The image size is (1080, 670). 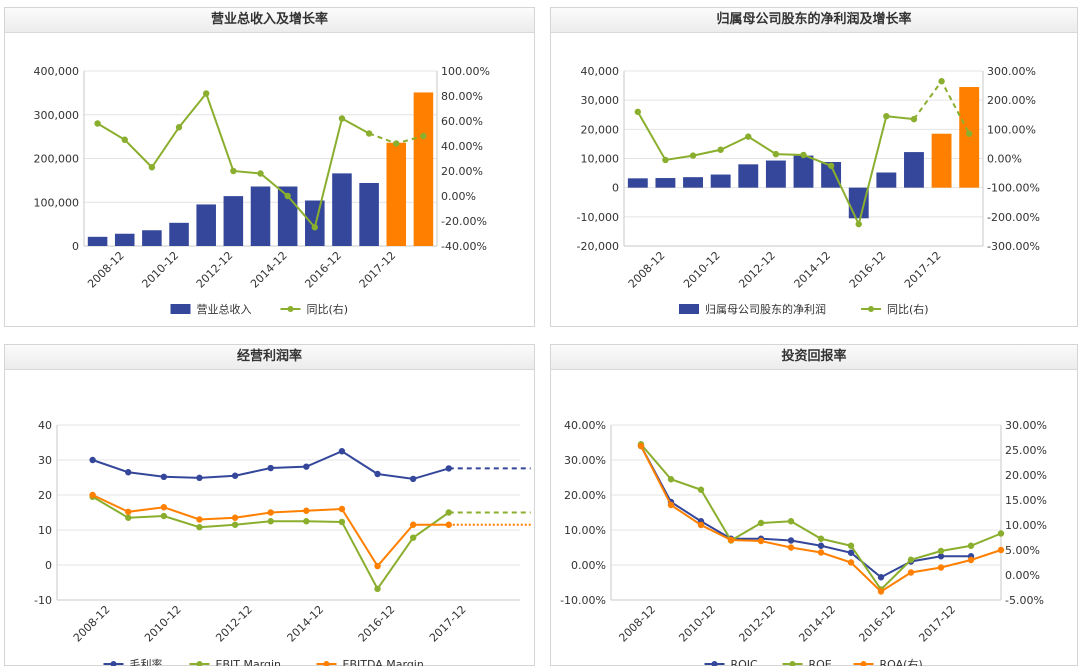 I want to click on y-tick-label: 0, so click(x=48, y=565).